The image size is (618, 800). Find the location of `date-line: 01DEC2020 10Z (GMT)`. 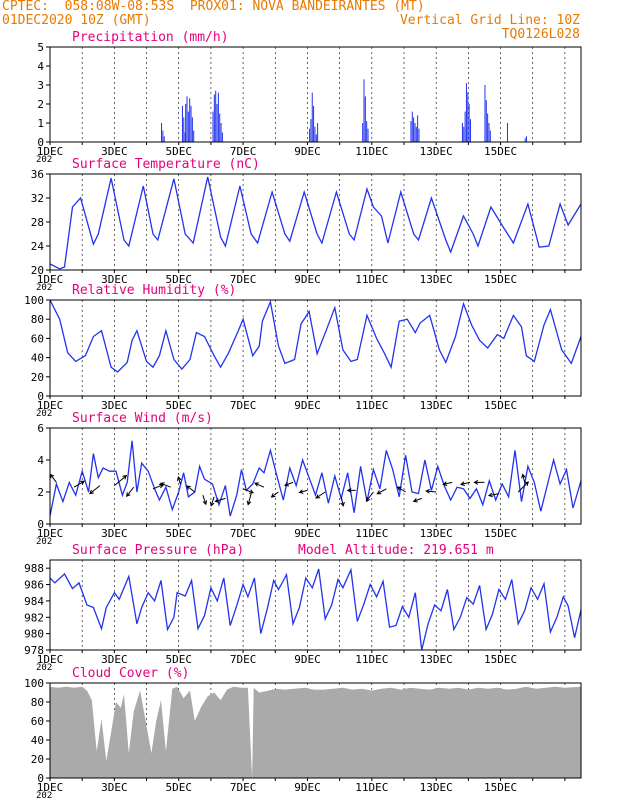

date-line: 01DEC2020 10Z (GMT) is located at coordinates (76, 20).